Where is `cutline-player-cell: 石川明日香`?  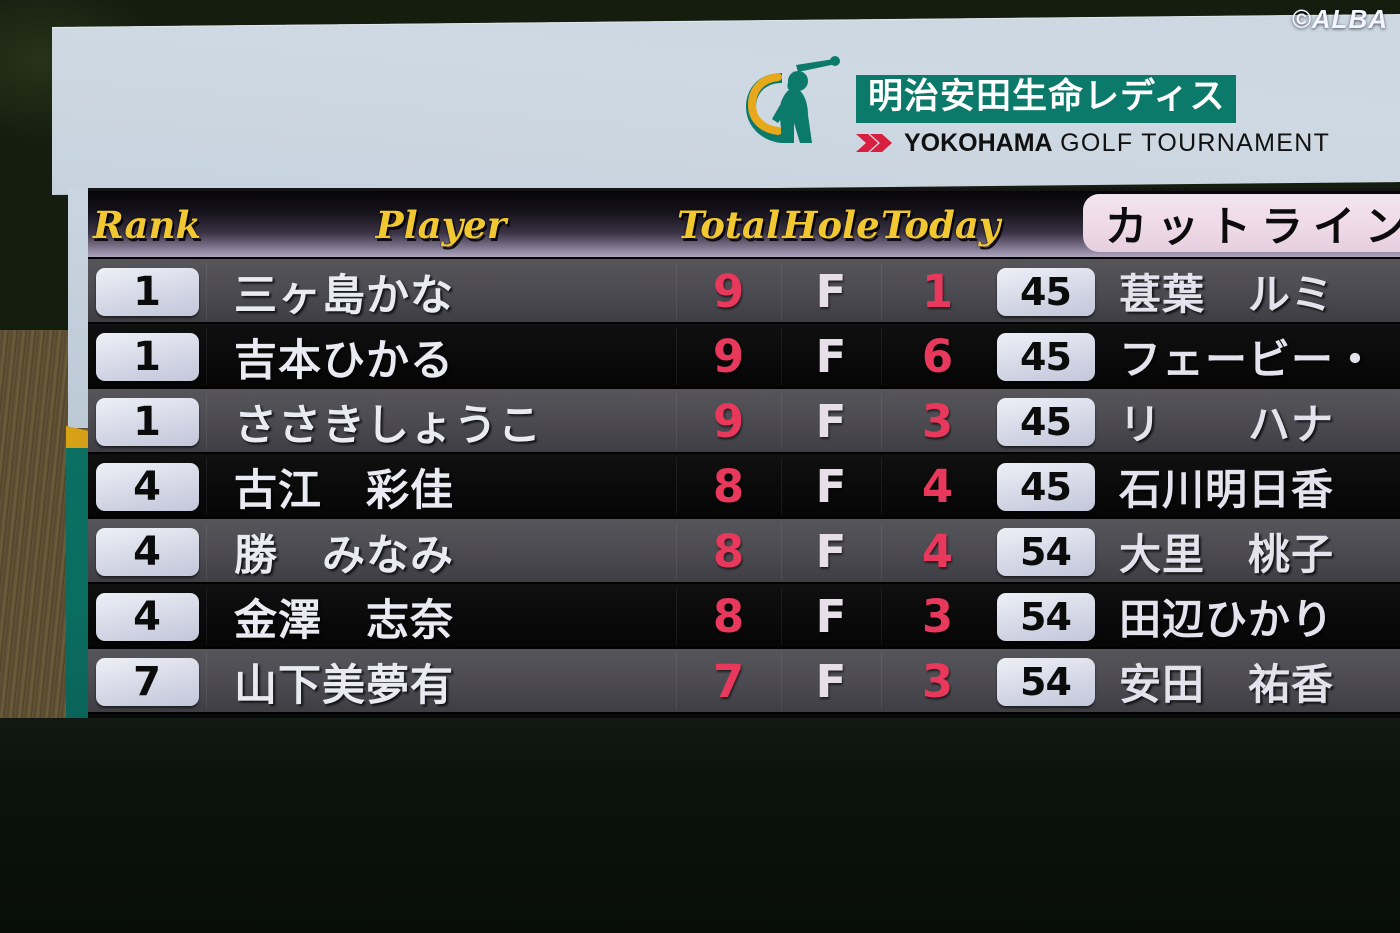
cutline-player-cell: 石川明日香 is located at coordinates (1248, 486).